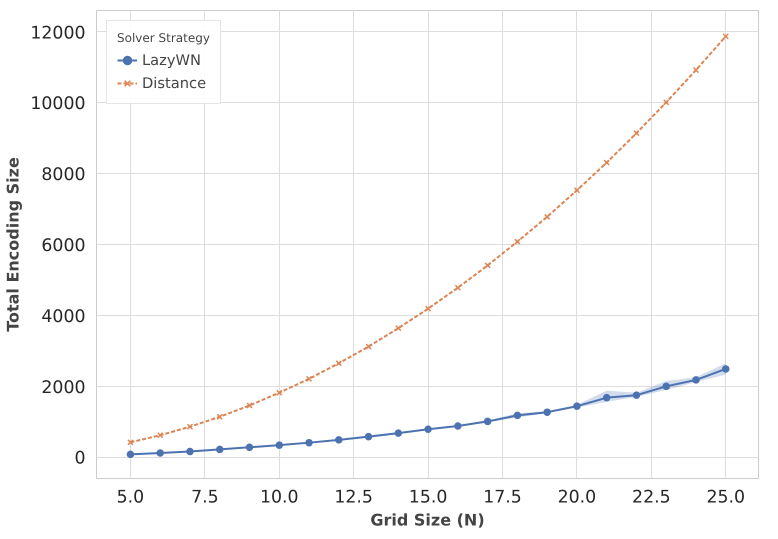 The width and height of the screenshot is (778, 539). I want to click on y-tick-label: 2000, so click(63, 388).